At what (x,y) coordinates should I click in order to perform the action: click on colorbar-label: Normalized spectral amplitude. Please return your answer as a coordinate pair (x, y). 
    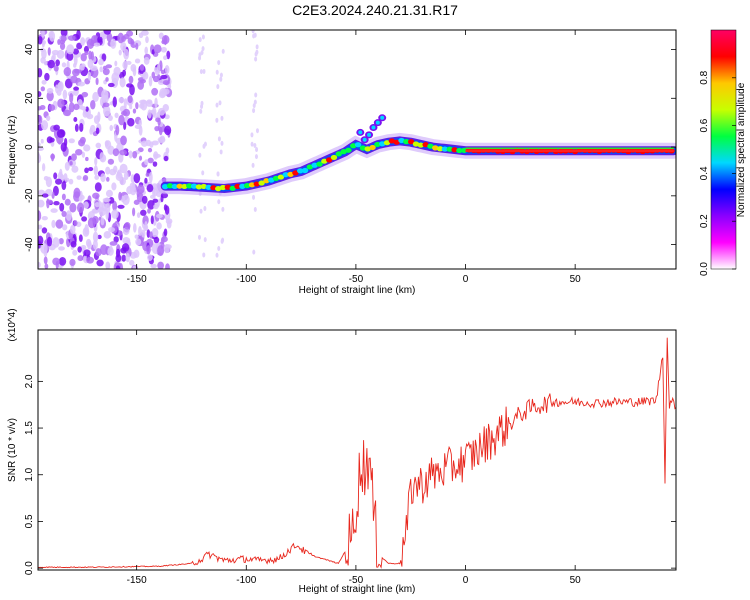
    Looking at the image, I should click on (741, 149).